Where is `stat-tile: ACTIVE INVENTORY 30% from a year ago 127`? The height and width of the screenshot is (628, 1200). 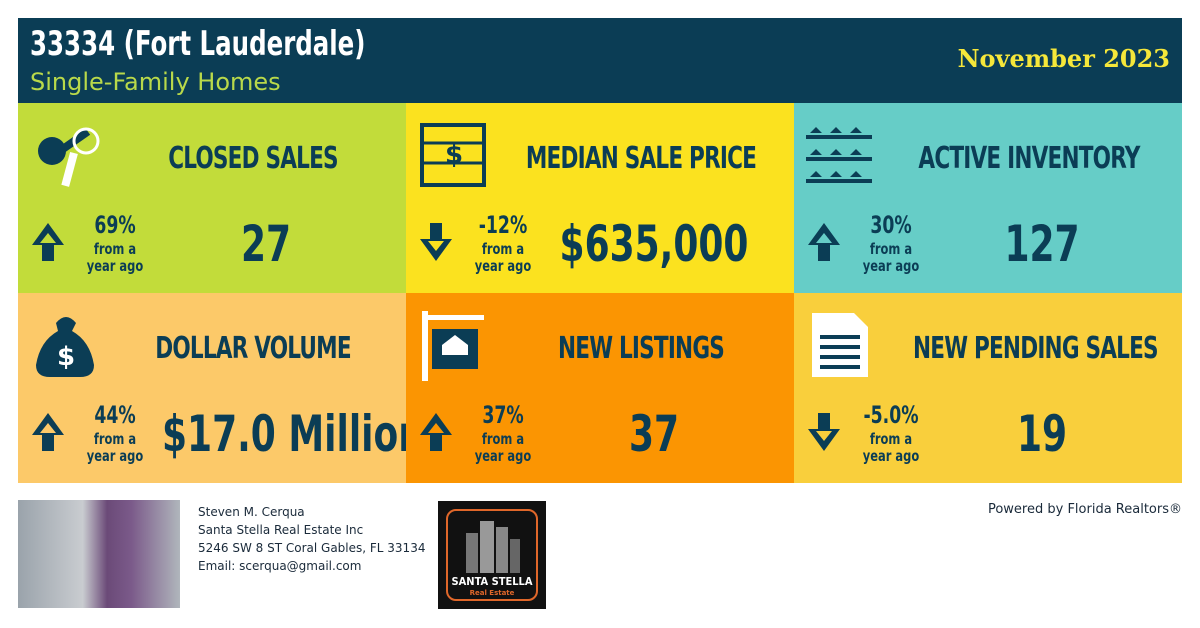 stat-tile: ACTIVE INVENTORY 30% from a year ago 127 is located at coordinates (988, 198).